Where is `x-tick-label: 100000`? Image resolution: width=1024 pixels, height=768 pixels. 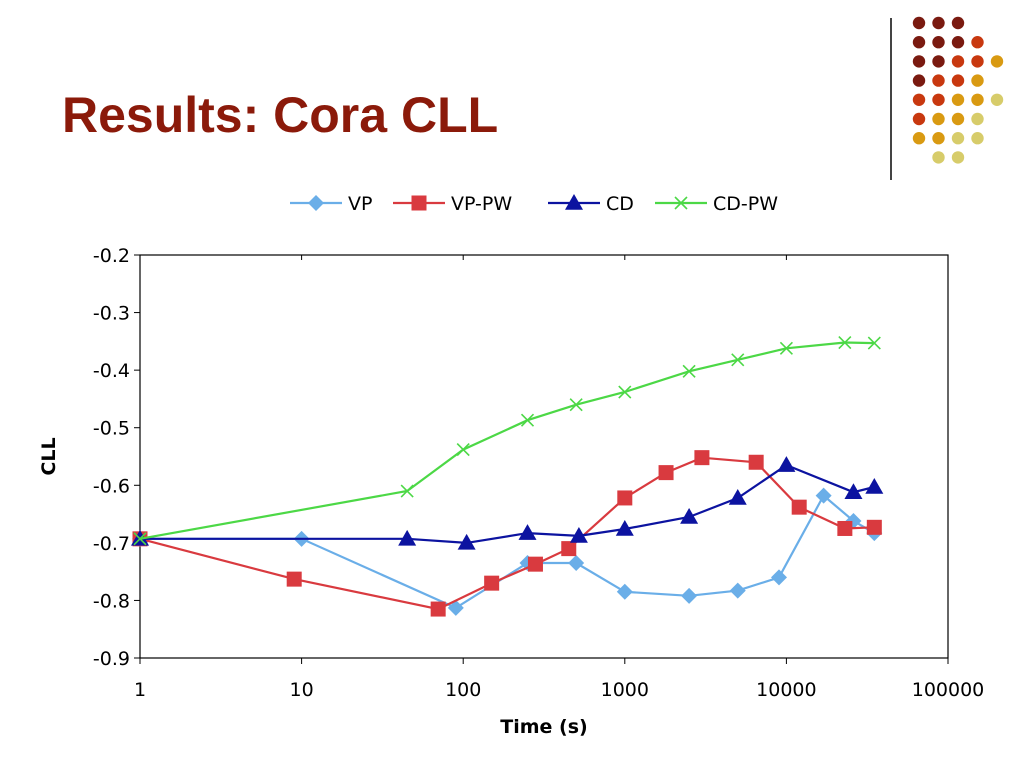
x-tick-label: 100000 is located at coordinates (948, 690).